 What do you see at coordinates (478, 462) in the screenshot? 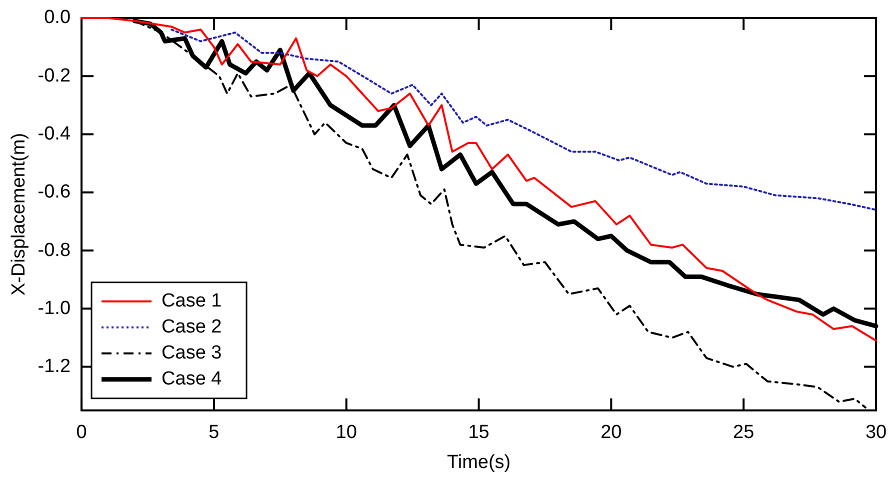
I see `x-axis-title: Time(s)` at bounding box center [478, 462].